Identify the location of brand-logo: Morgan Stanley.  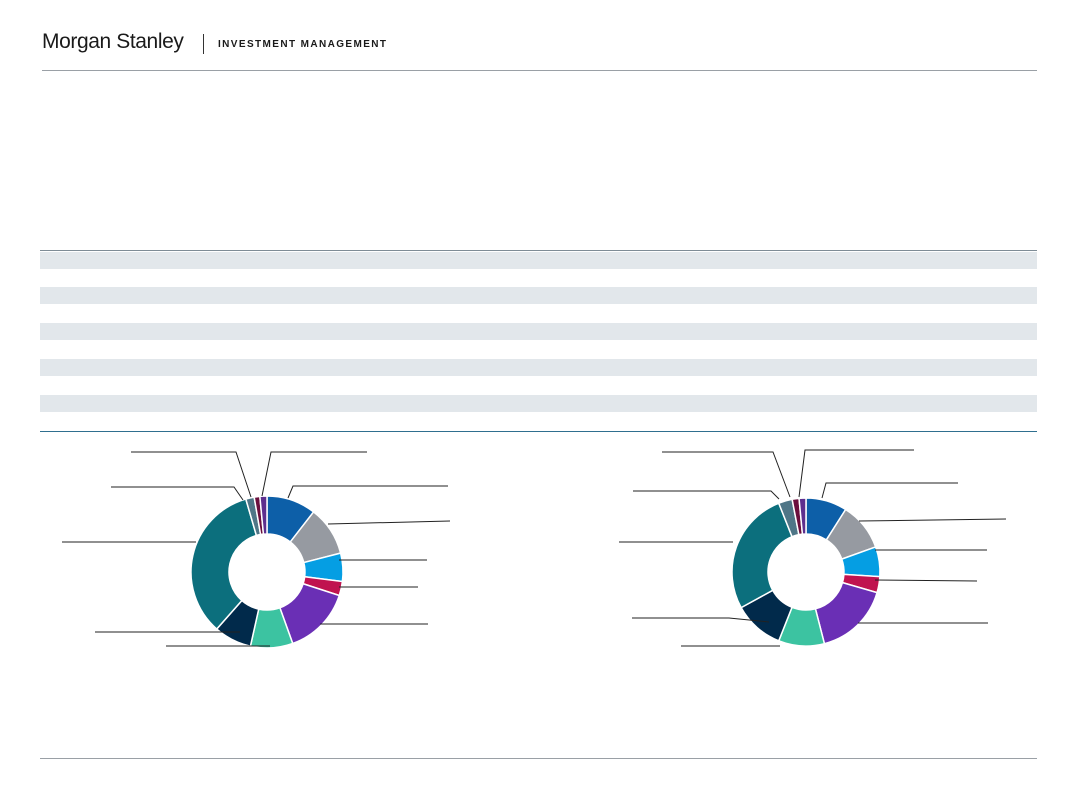
(113, 41).